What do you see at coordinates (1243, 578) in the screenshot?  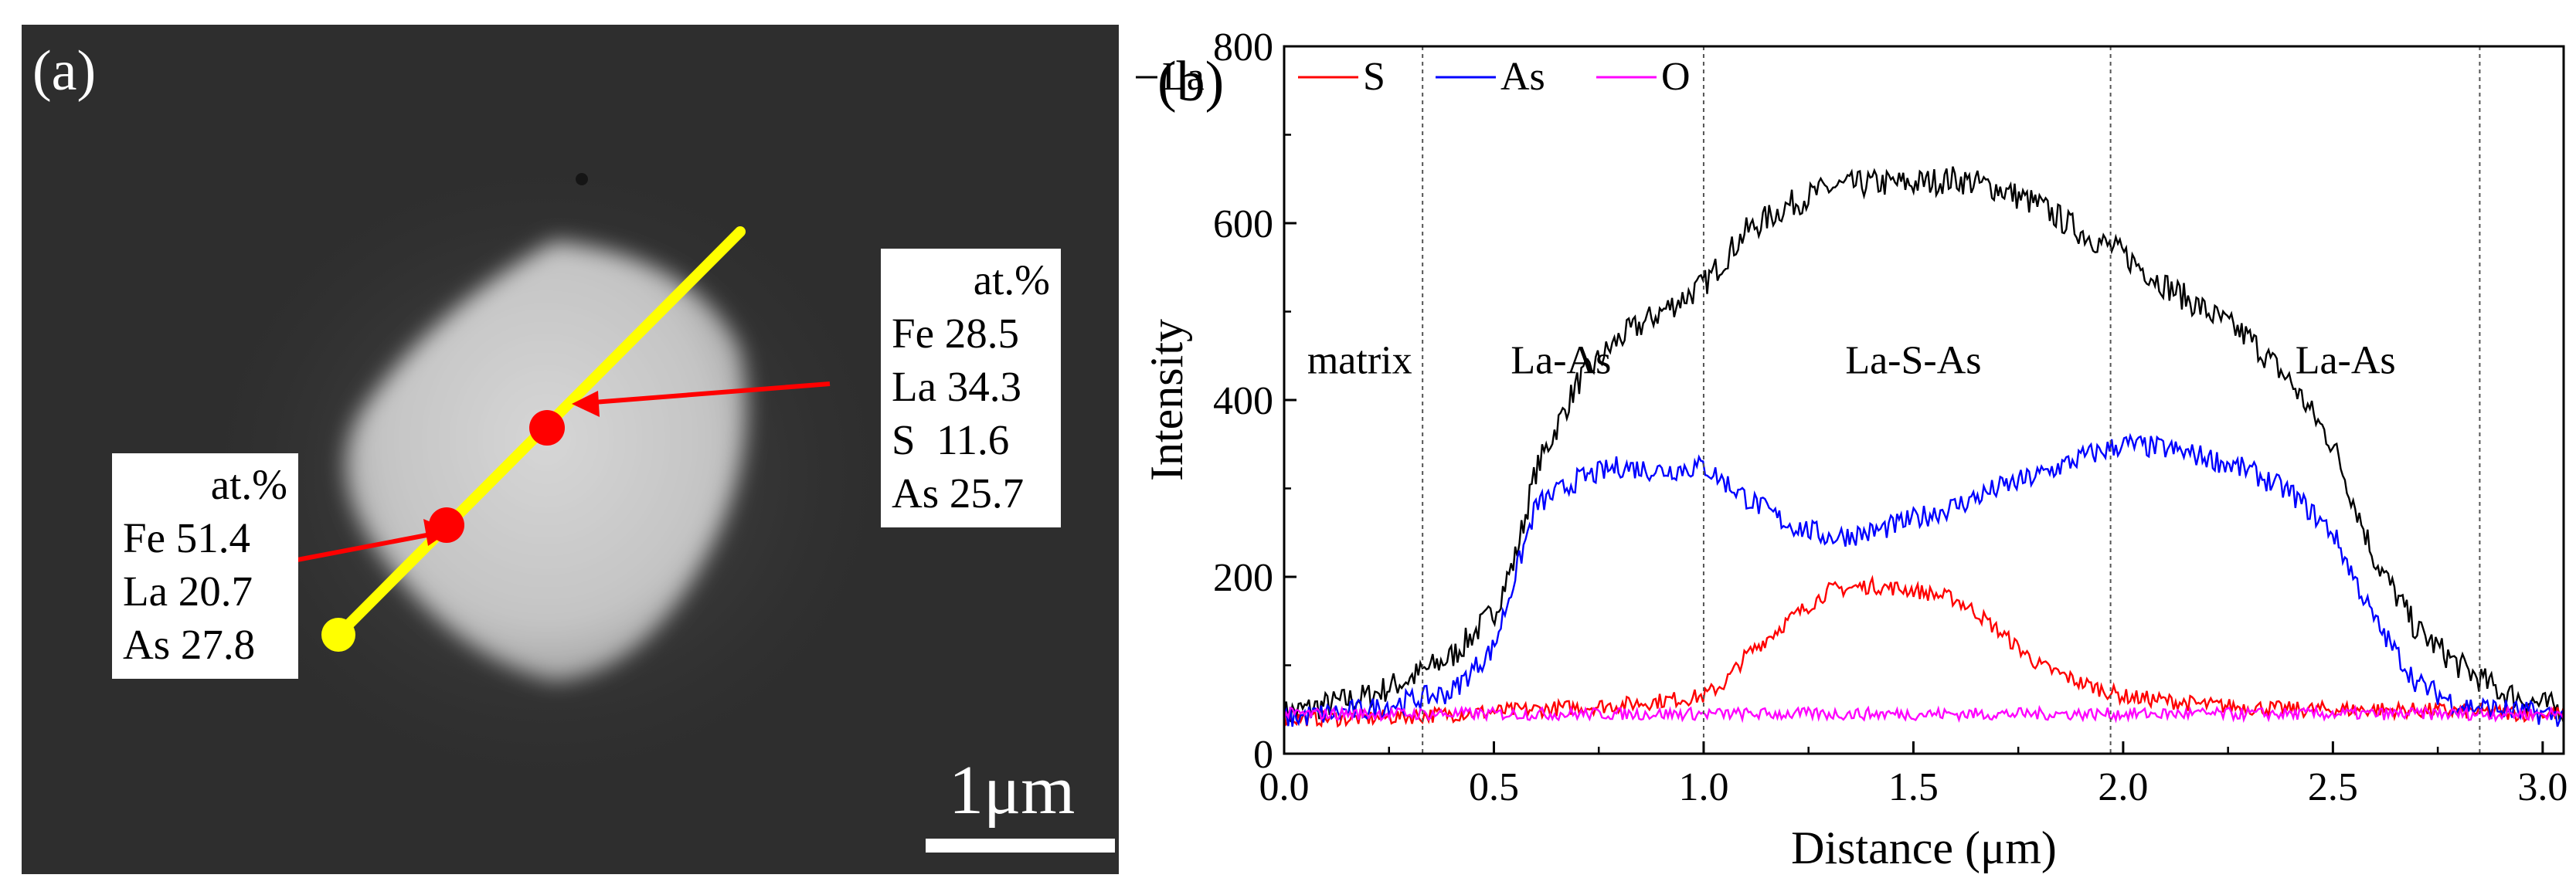 I see `y-tick-label: 200` at bounding box center [1243, 578].